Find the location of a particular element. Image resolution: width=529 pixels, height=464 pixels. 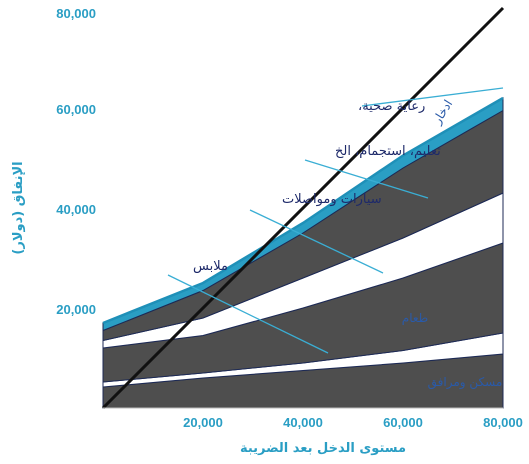

y-tick-label: 40,000 is located at coordinates (76, 209).